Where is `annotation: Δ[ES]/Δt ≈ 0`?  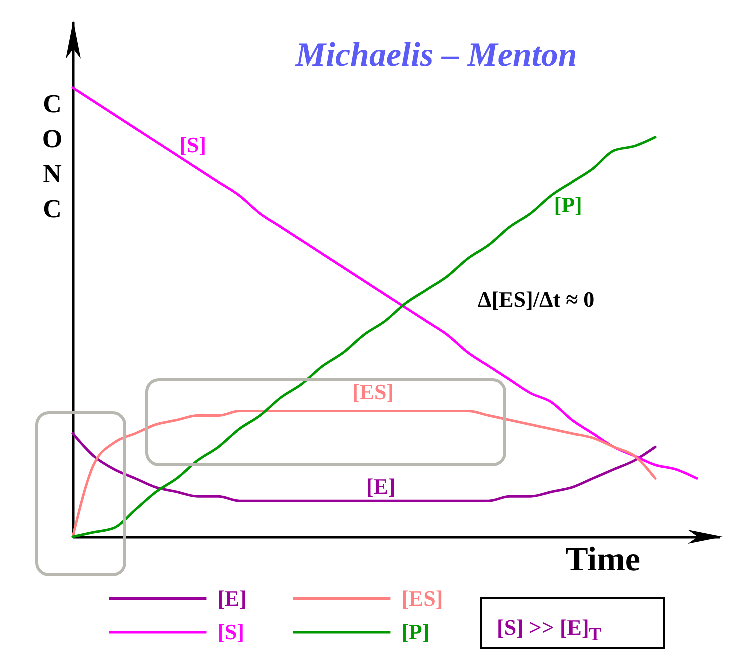 annotation: Δ[ES]/Δt ≈ 0 is located at coordinates (536, 299).